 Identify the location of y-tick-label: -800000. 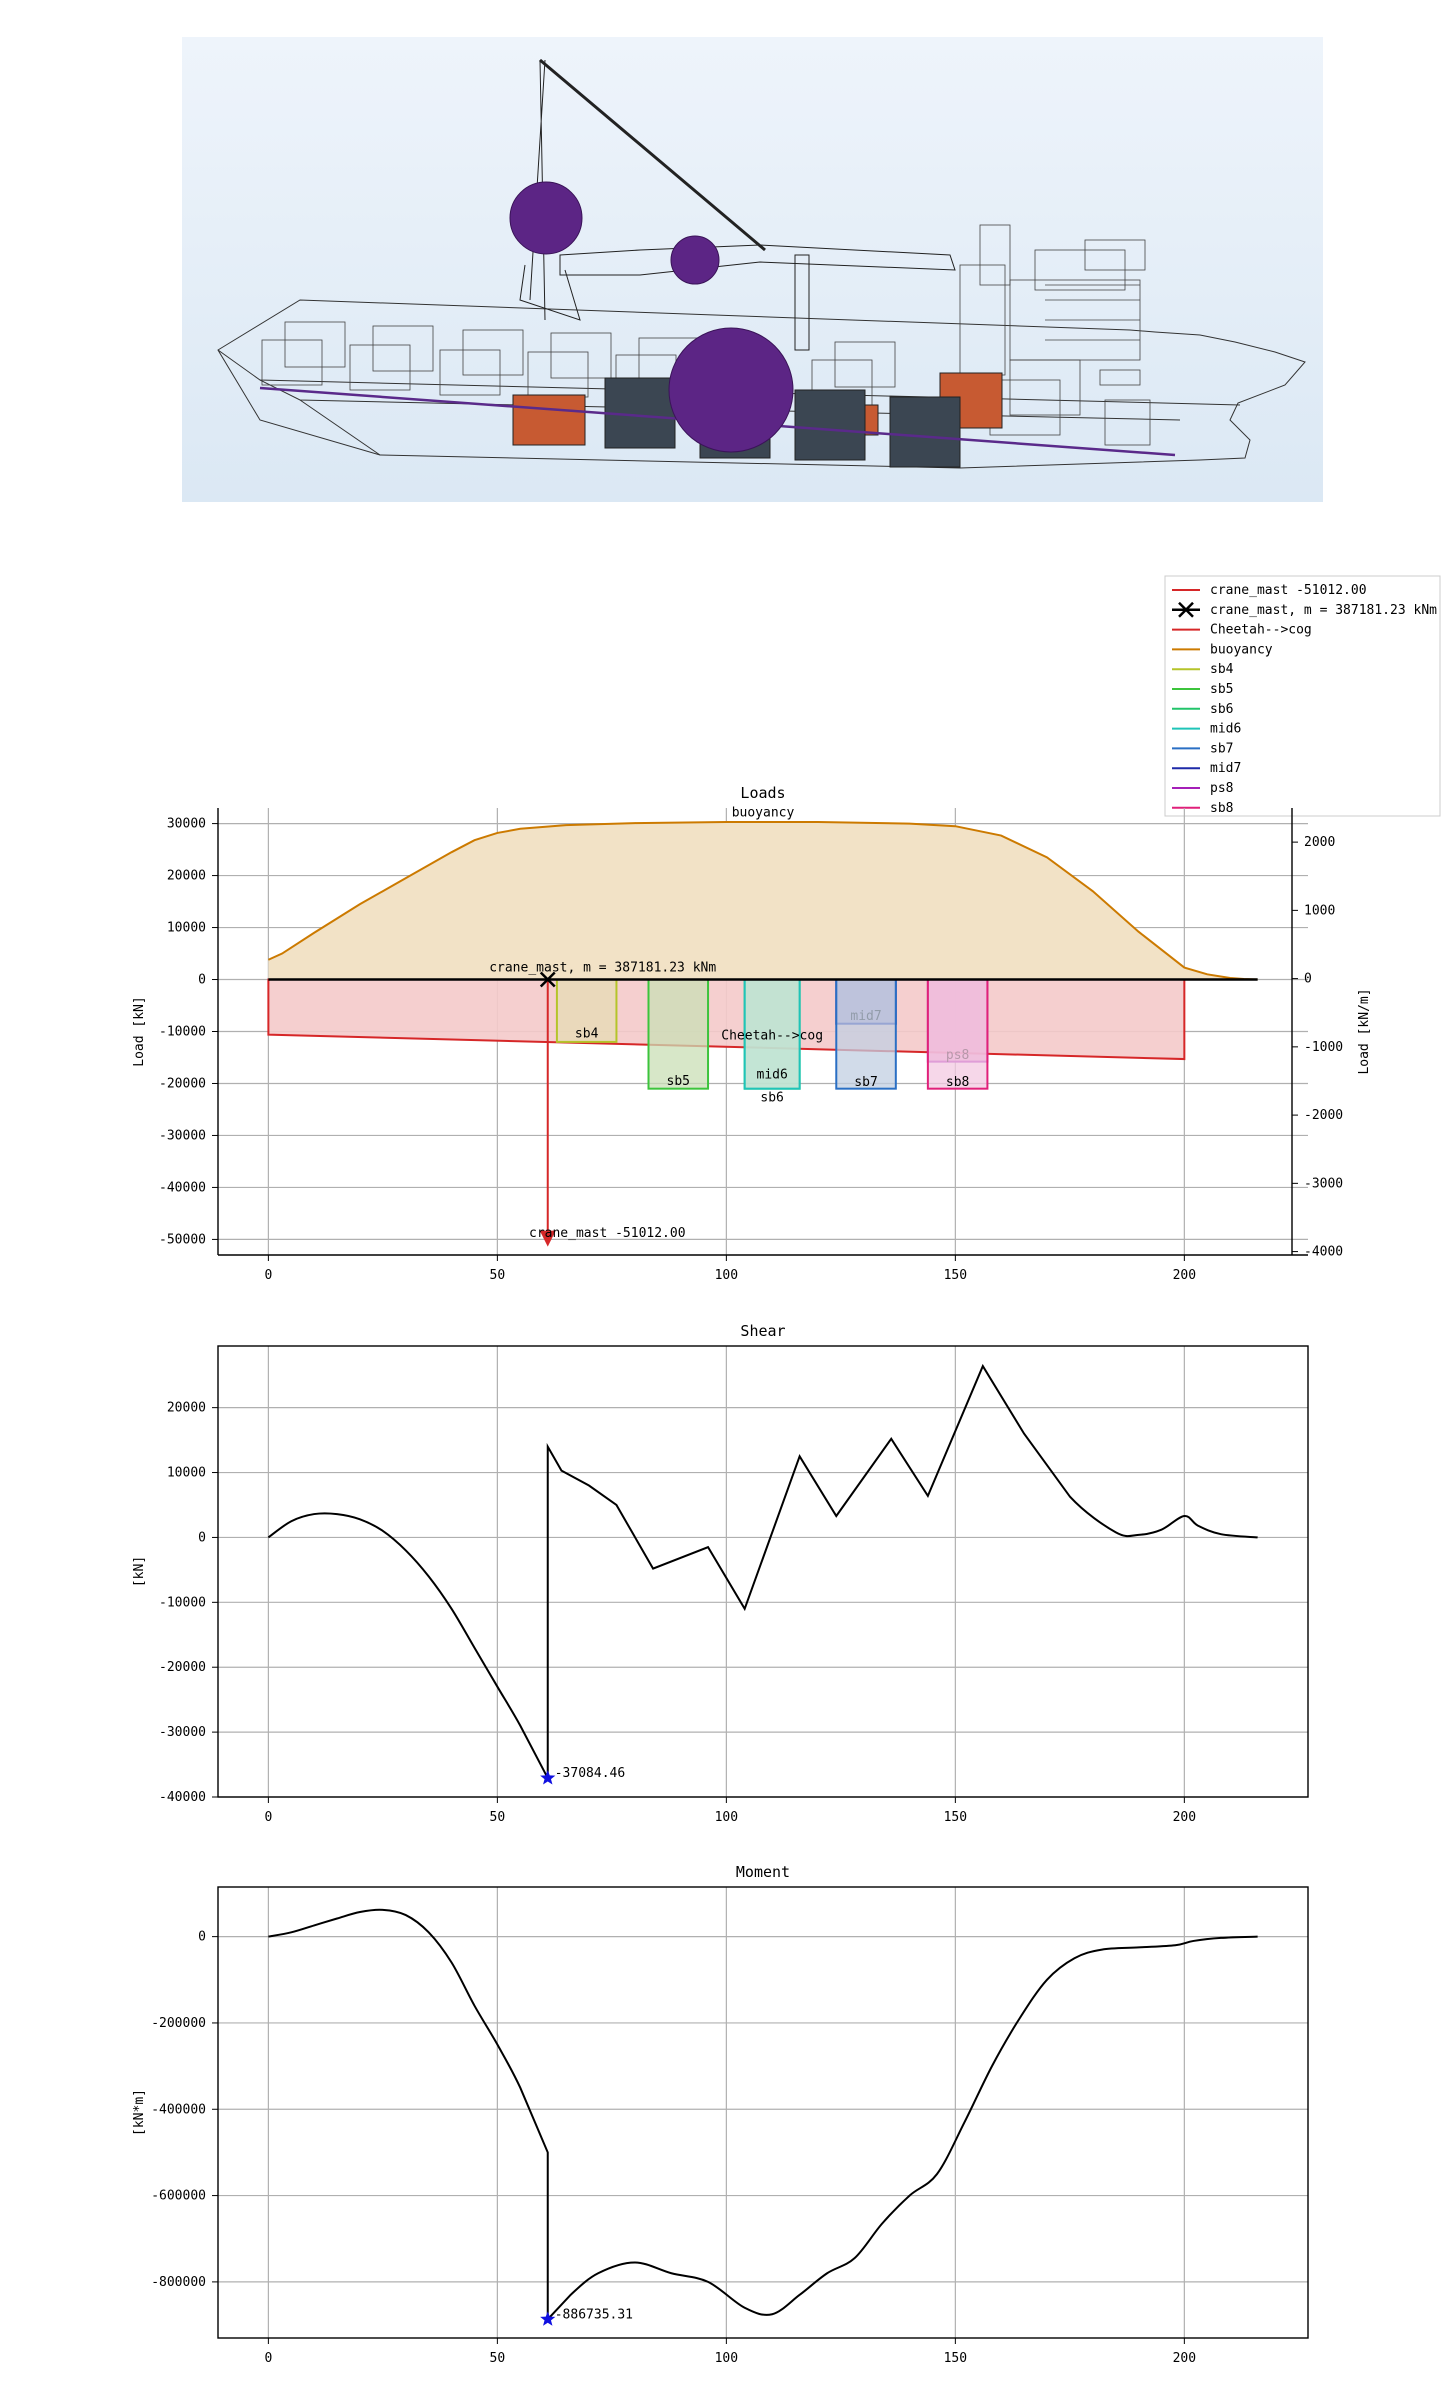
(178, 2282).